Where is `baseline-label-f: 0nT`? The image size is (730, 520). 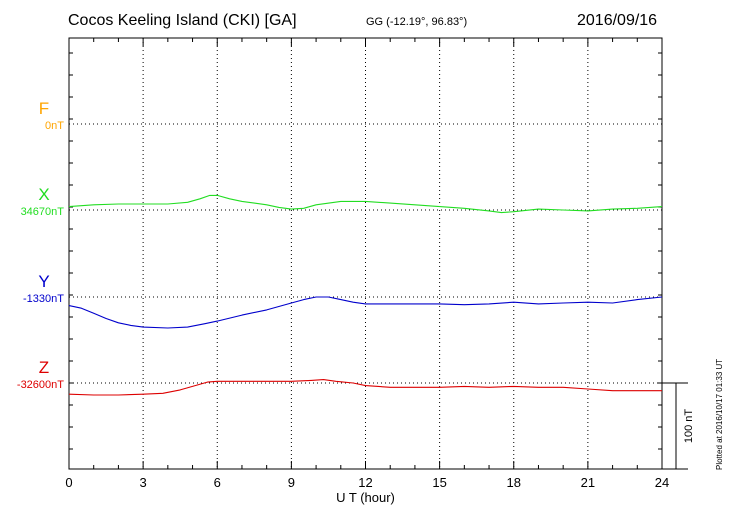
baseline-label-f: 0nT is located at coordinates (54, 126).